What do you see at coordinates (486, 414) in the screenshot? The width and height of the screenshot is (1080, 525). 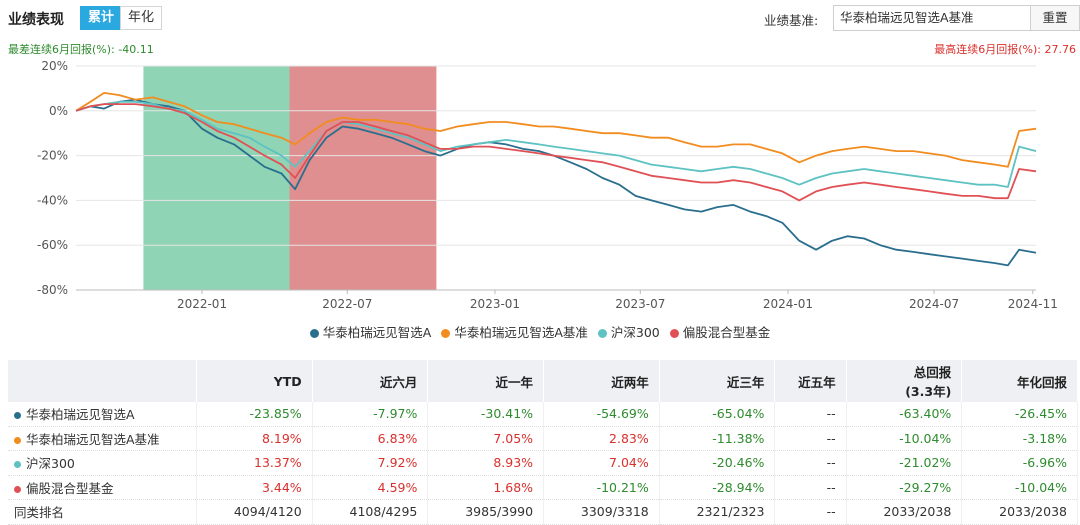 I see `table-cell: -30.41%` at bounding box center [486, 414].